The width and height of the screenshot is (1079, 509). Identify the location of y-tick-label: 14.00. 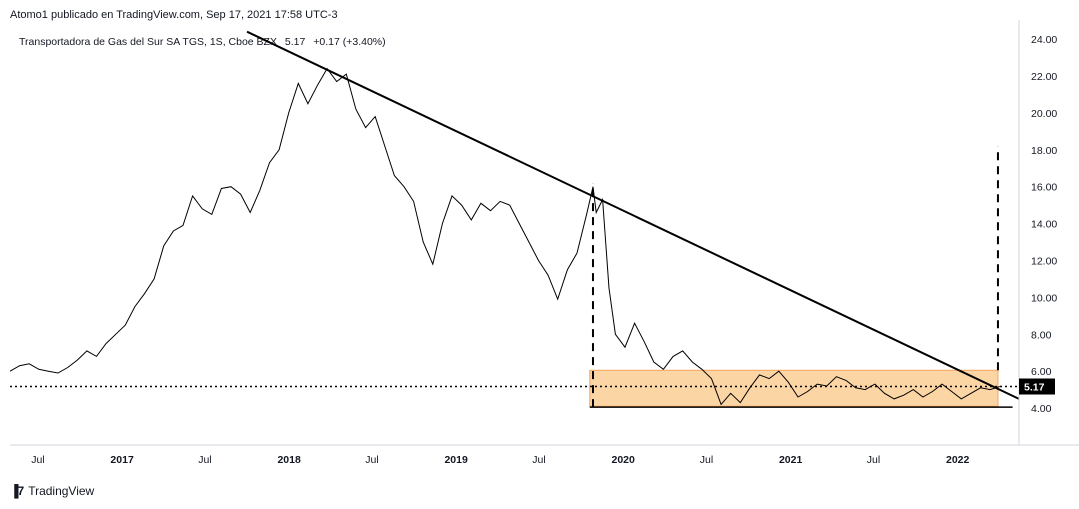
(1044, 225).